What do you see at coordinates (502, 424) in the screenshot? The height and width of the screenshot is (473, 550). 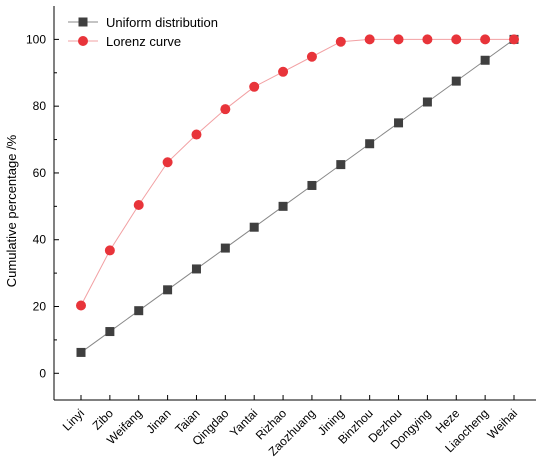 I see `x-tick-label: Weihai` at bounding box center [502, 424].